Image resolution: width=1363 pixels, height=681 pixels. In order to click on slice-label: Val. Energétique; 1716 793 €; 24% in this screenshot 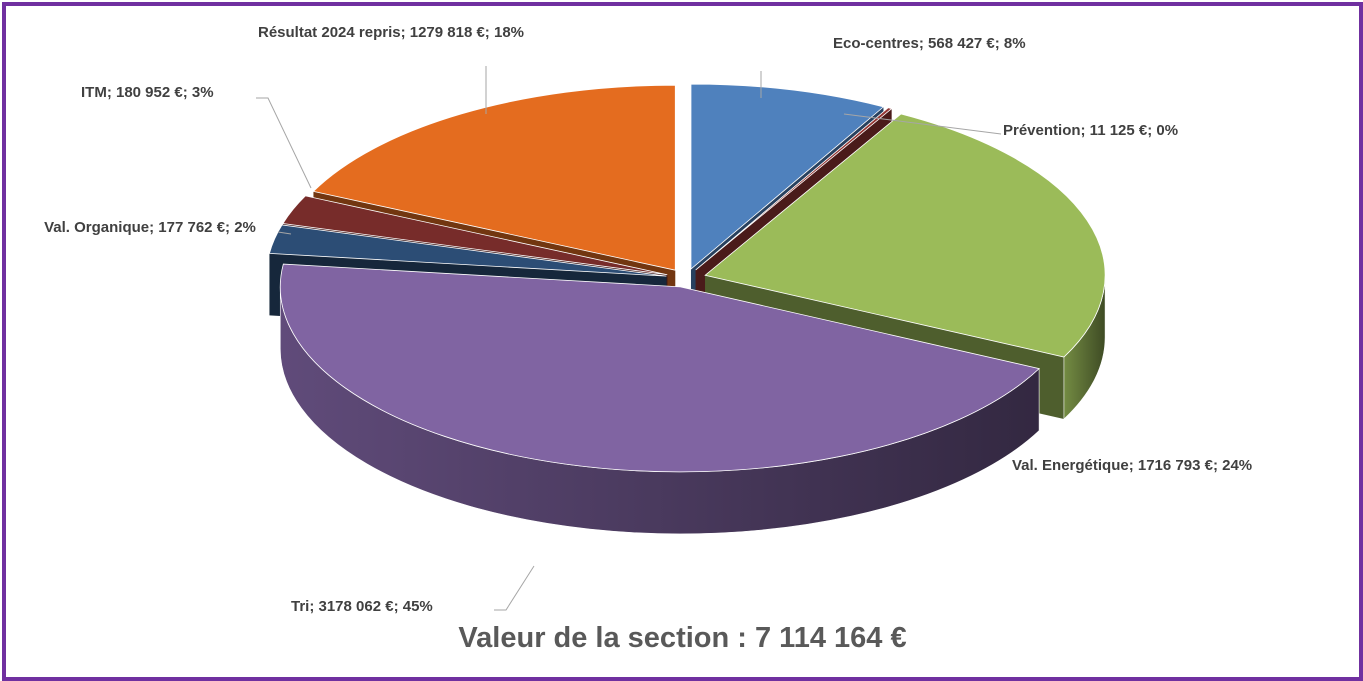, I will do `click(1132, 465)`.